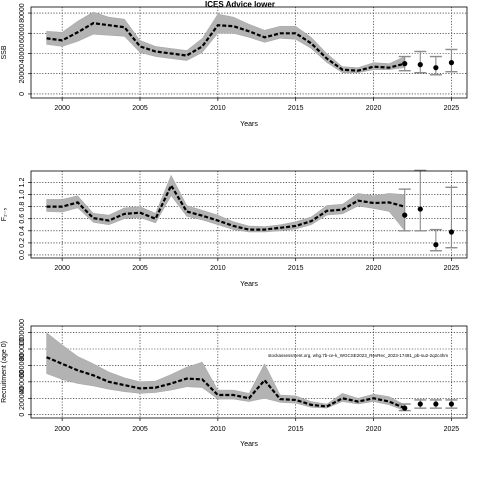  What do you see at coordinates (22, 381) in the screenshot?
I see `y-tick-label: 400000` at bounding box center [22, 381].